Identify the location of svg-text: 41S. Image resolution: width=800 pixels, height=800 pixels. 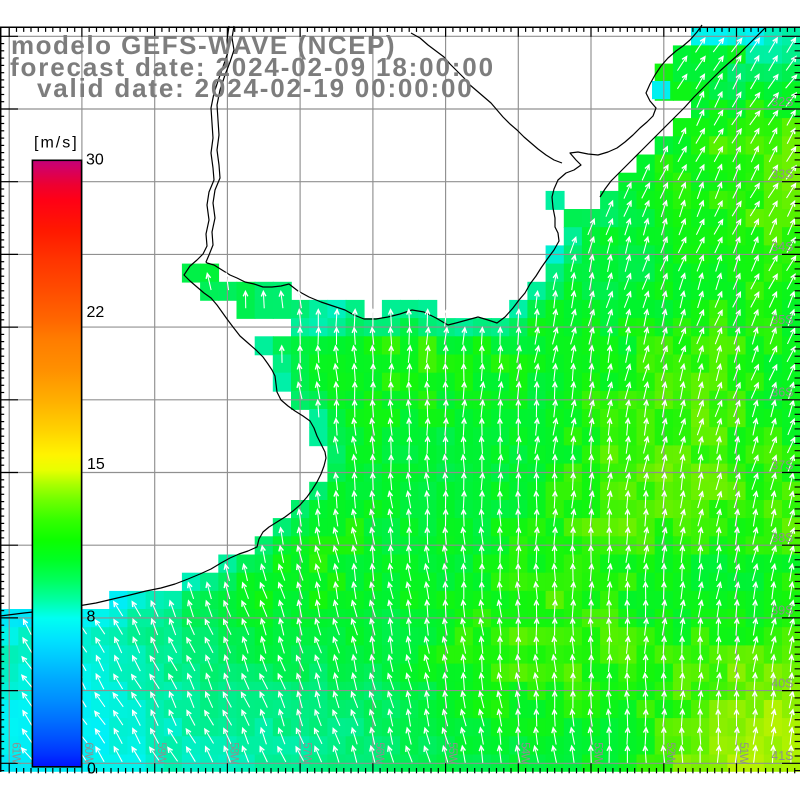
(782, 756).